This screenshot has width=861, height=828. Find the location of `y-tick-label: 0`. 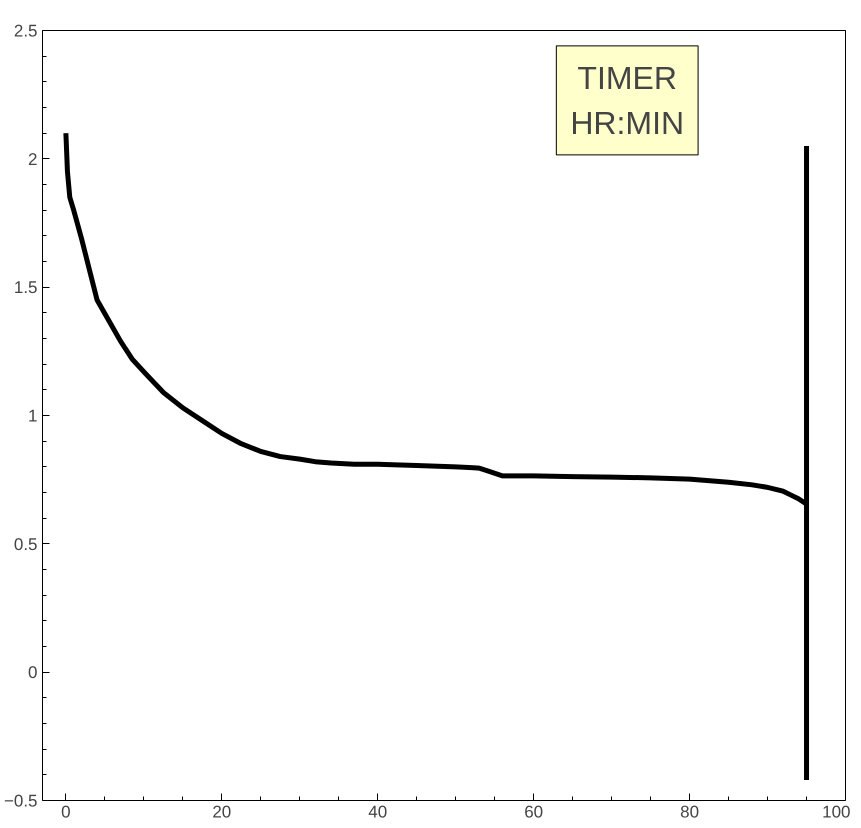

y-tick-label: 0 is located at coordinates (33, 672).